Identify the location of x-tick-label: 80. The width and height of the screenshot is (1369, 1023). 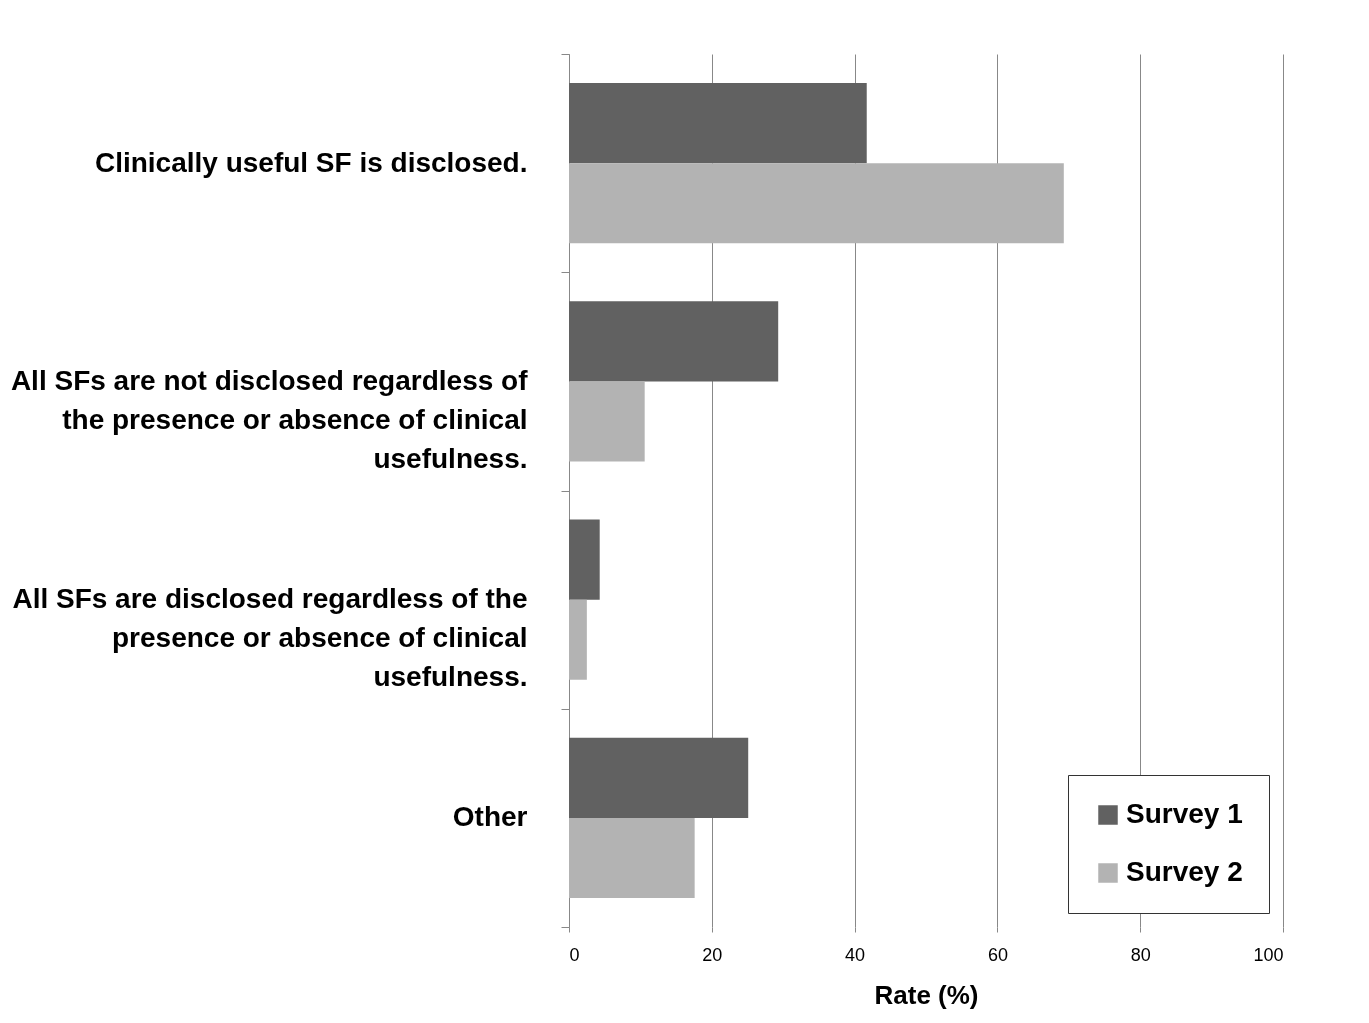
(1140, 954).